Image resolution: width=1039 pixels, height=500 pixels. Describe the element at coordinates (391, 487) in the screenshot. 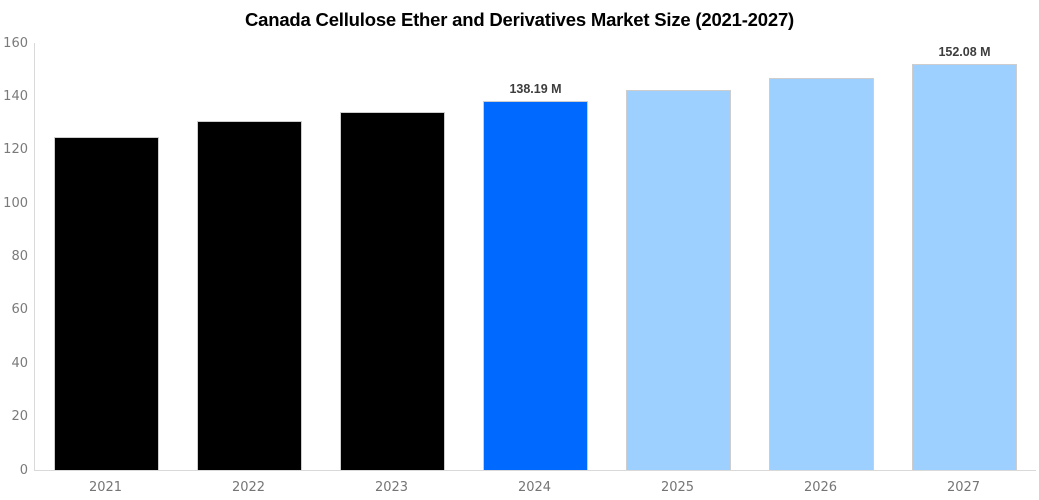

I see `x-tick-label-2023: 2023` at that location.